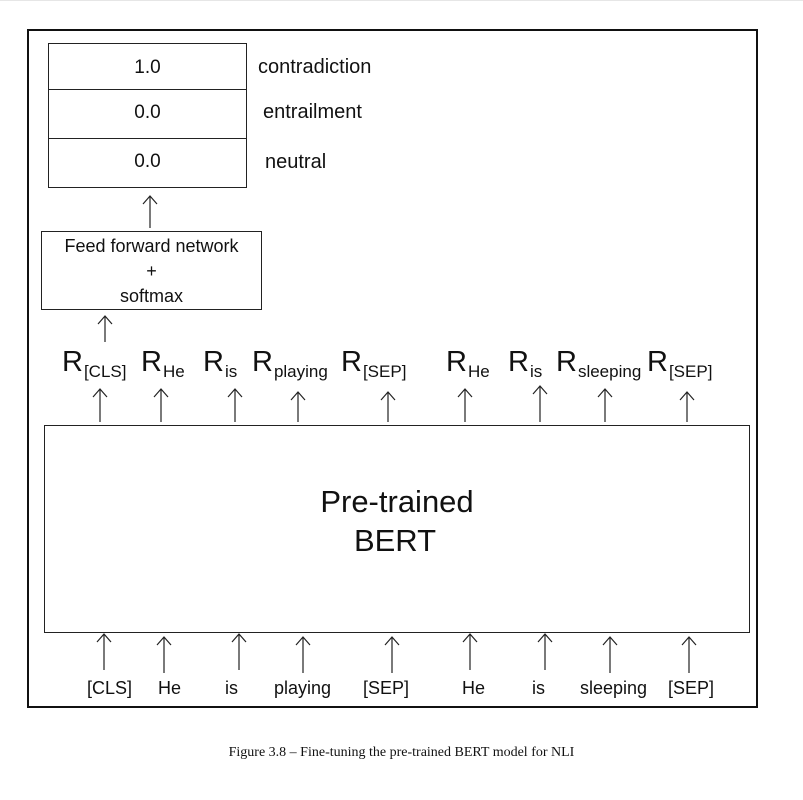  Describe the element at coordinates (300, 371) in the screenshot. I see `rep-subscript: playing` at that location.